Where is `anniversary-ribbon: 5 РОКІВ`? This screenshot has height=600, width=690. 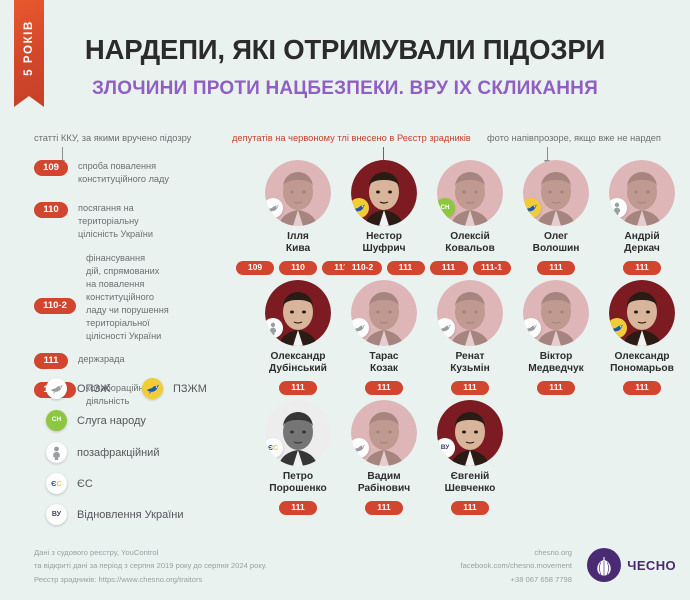 anniversary-ribbon: 5 РОКІВ is located at coordinates (29, 53).